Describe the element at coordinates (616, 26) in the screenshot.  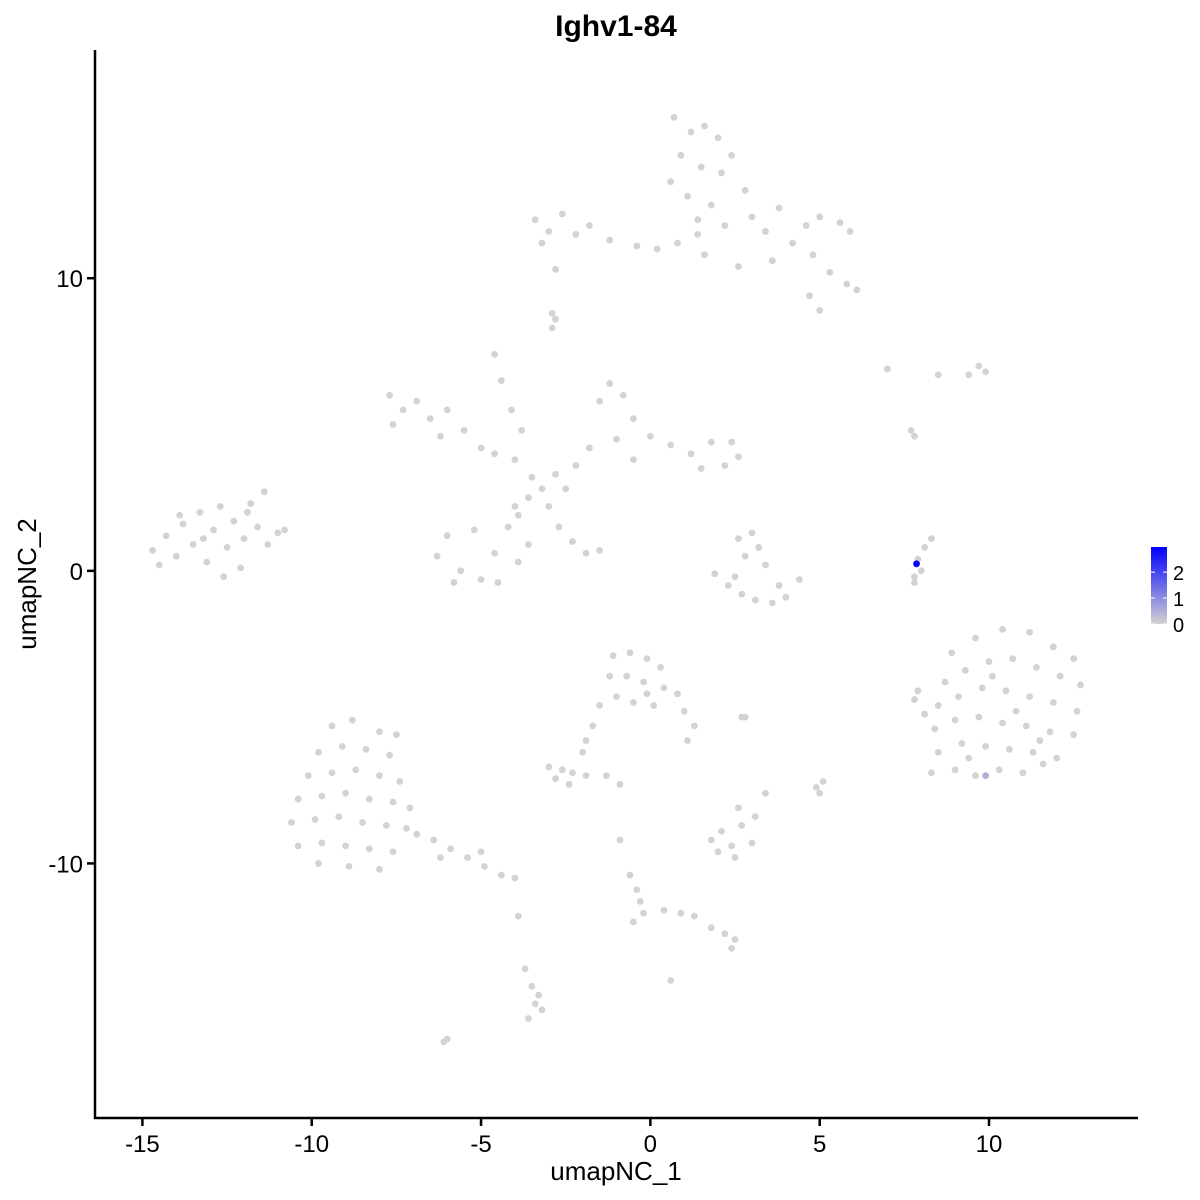
I see `chart-title: Ighv1-84` at that location.